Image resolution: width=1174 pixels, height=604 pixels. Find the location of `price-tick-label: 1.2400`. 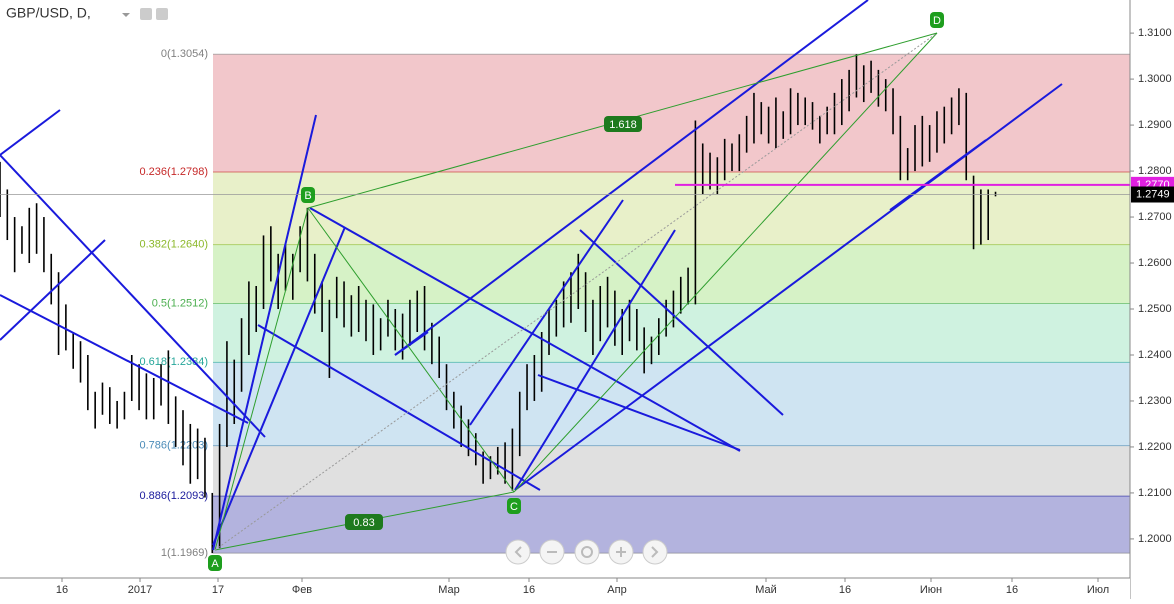

price-tick-label: 1.2400 is located at coordinates (1155, 355).